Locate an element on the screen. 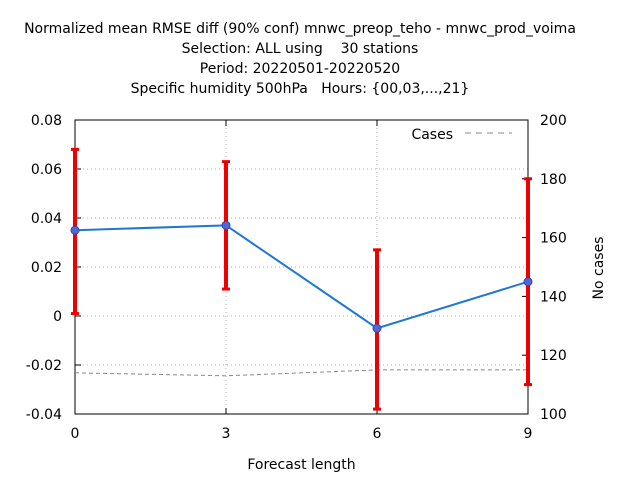 The width and height of the screenshot is (640, 480). legend-label-cases: Cases is located at coordinates (432, 135).